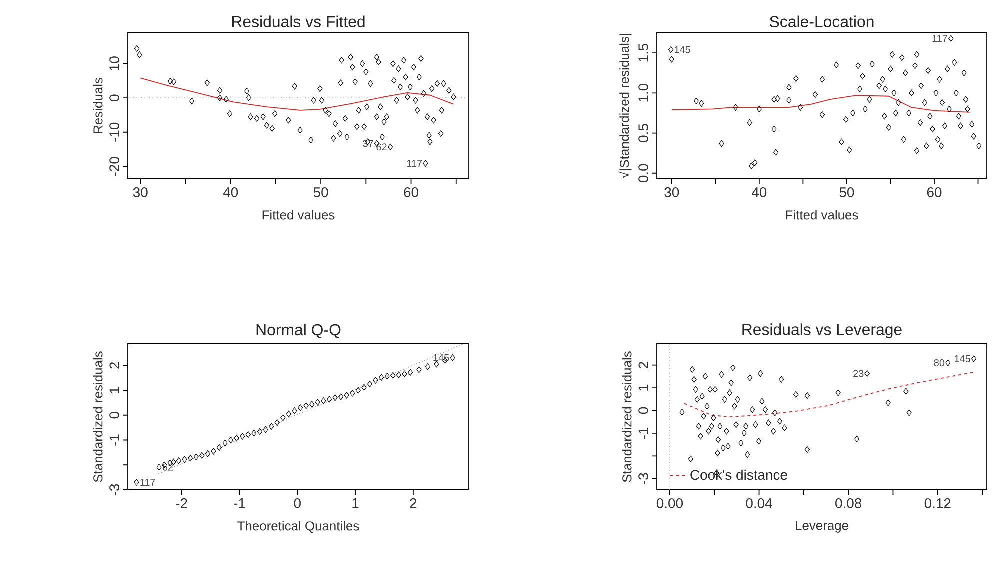 The image size is (992, 565). What do you see at coordinates (297, 503) in the screenshot?
I see `x-tick-label: 0` at bounding box center [297, 503].